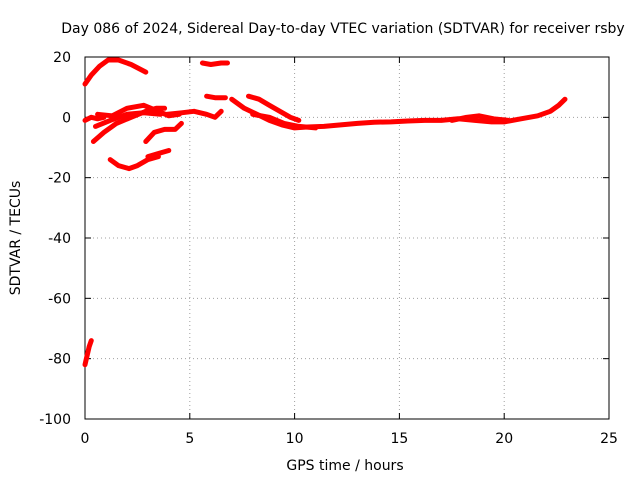 The width and height of the screenshot is (640, 480). I want to click on y-tick-label: -80, so click(59, 360).